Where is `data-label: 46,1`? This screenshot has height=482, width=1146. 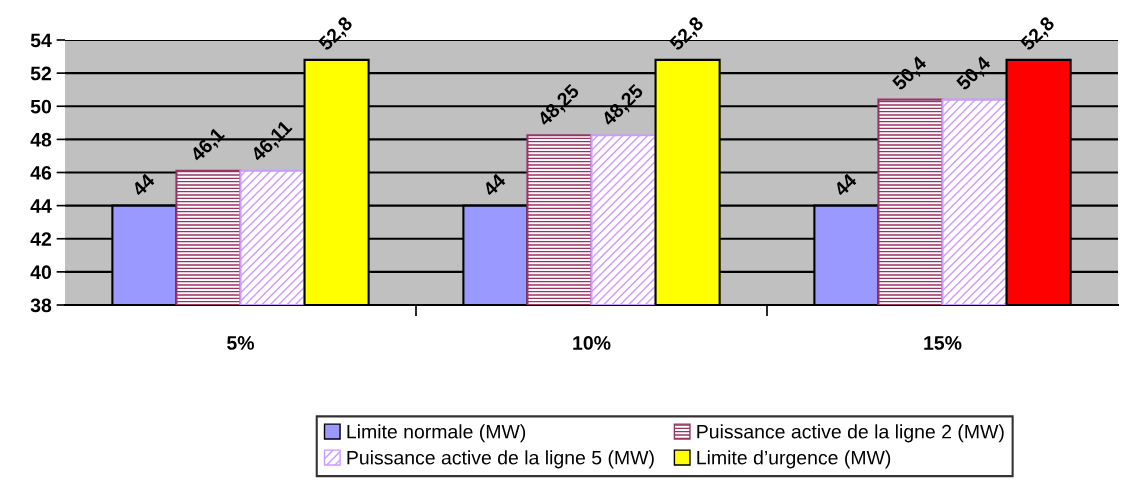 data-label: 46,1 is located at coordinates (208, 145).